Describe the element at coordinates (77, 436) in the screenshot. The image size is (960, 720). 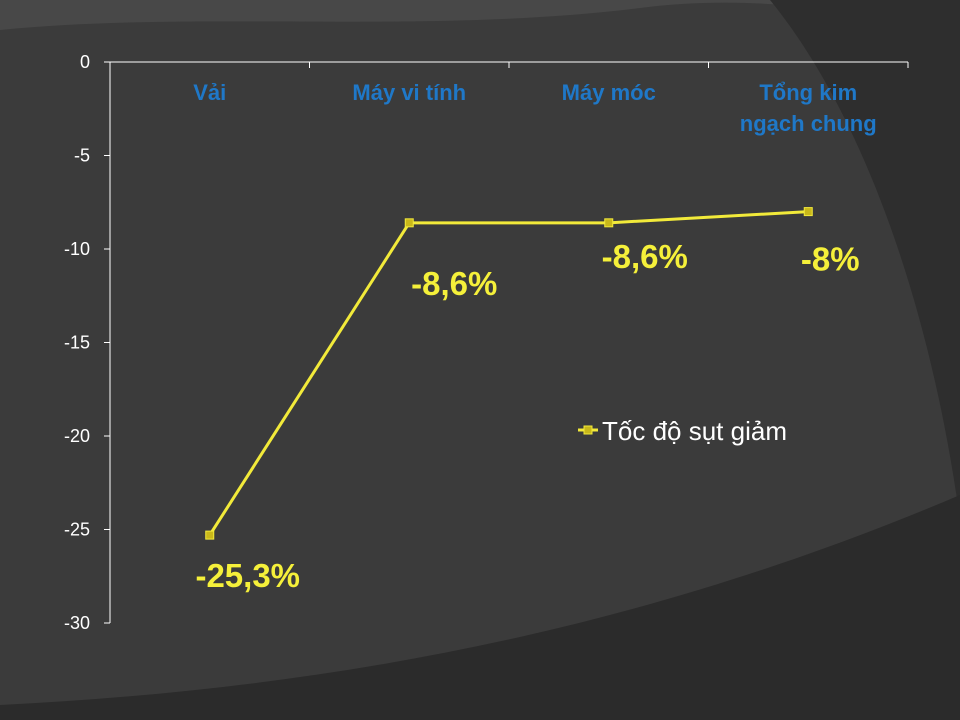
I see `y-tick-label: -20` at that location.